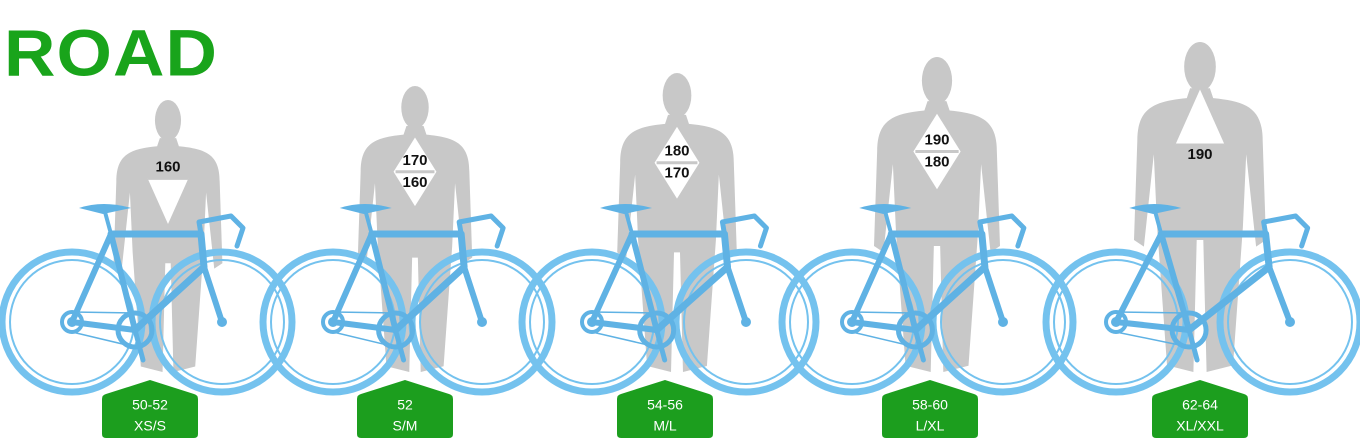 This screenshot has height=440, width=1360. What do you see at coordinates (405, 426) in the screenshot?
I see `size-label: S/M` at bounding box center [405, 426].